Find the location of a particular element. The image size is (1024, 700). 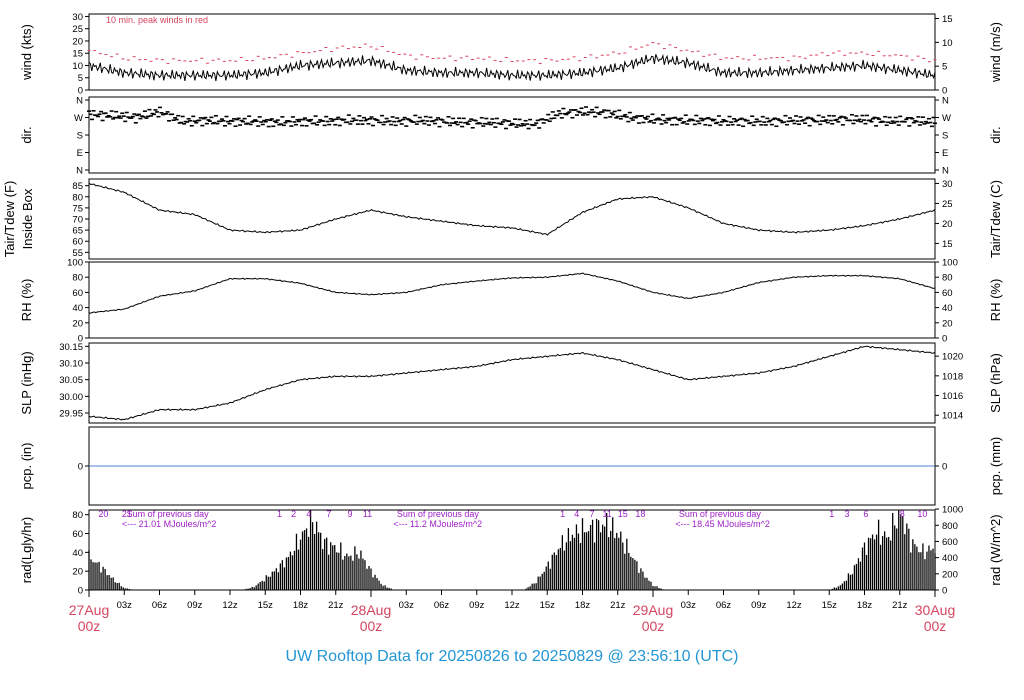

radiation-note: 6 is located at coordinates (865, 514).